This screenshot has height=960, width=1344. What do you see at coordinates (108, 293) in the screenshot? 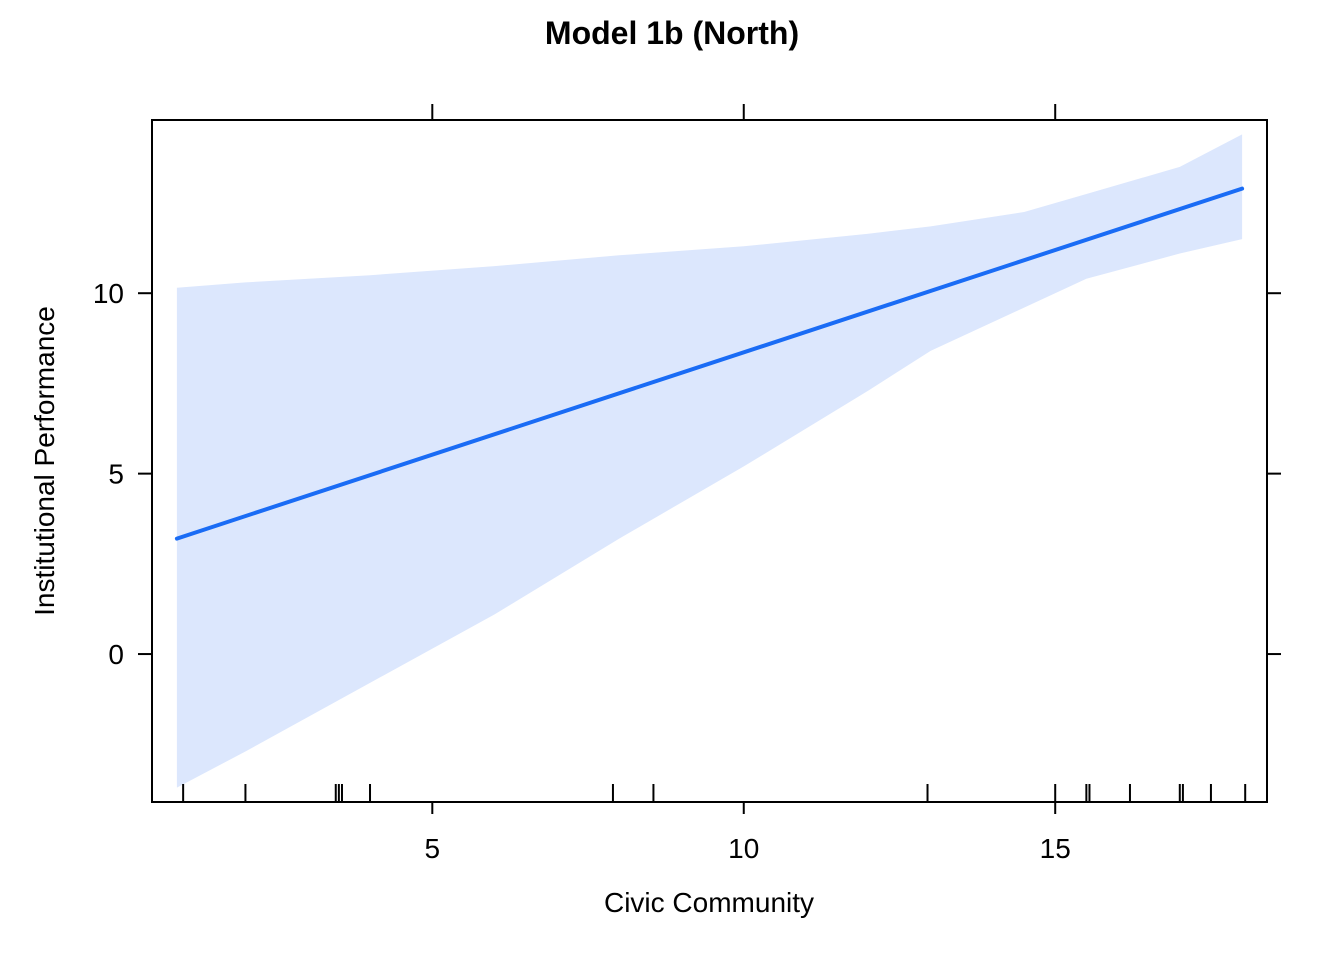
I see `y-tick-label: 10` at bounding box center [108, 293].